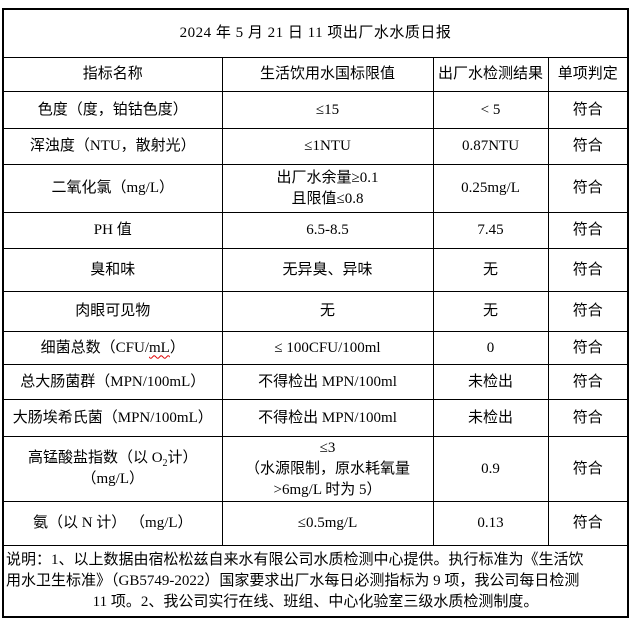 The width and height of the screenshot is (631, 621). I want to click on limit-value: ≤ 100CFU/100ml, so click(327, 348).